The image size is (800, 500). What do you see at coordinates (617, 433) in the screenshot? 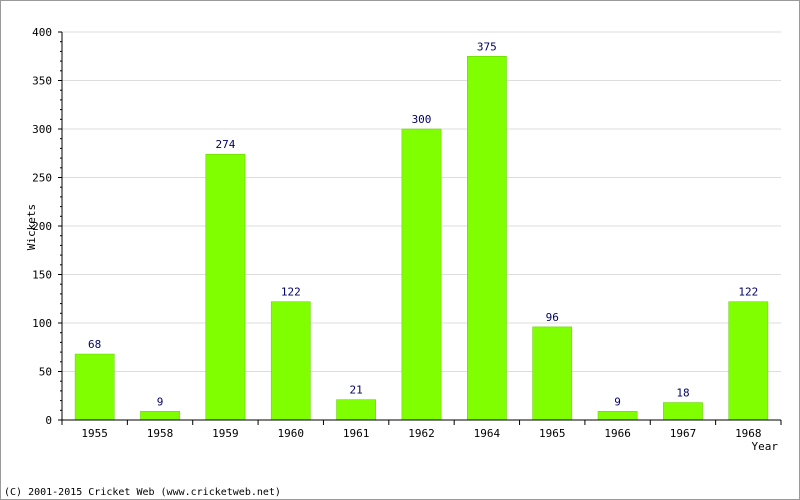
I see `x-tick-label: 1966` at bounding box center [617, 433].